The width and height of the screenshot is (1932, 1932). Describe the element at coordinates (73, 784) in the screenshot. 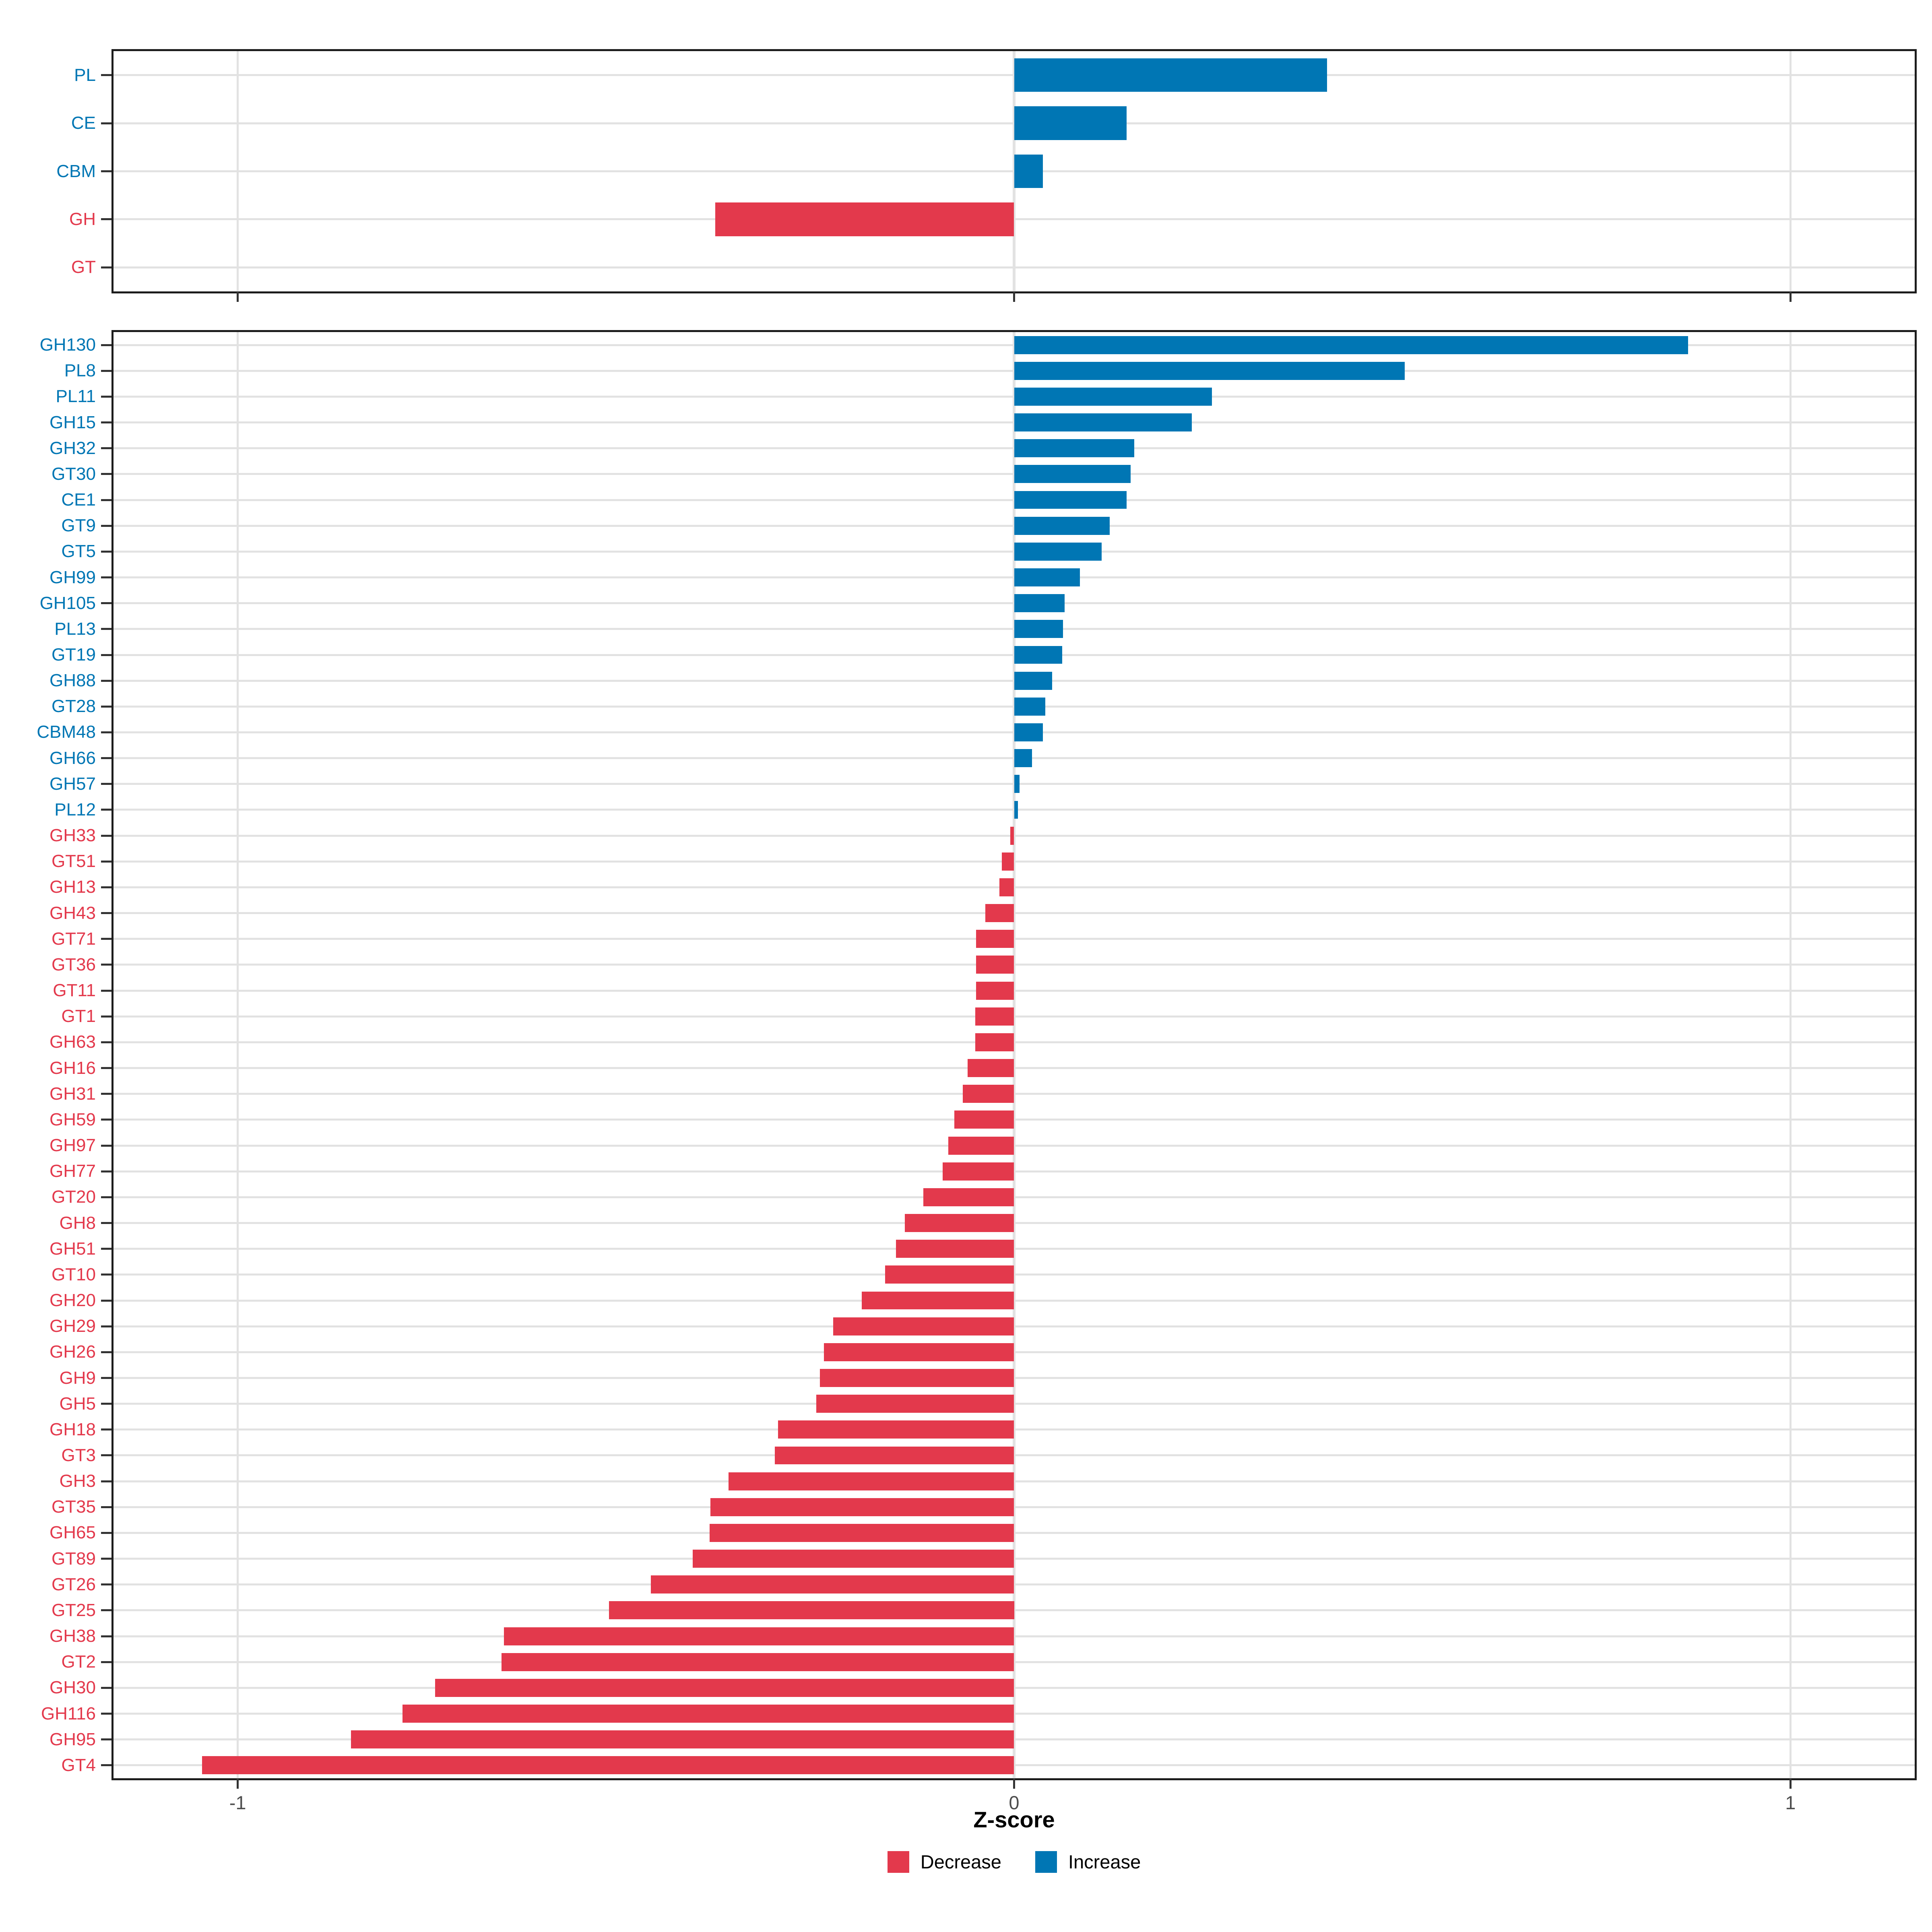

I see `category-label: GH57` at that location.